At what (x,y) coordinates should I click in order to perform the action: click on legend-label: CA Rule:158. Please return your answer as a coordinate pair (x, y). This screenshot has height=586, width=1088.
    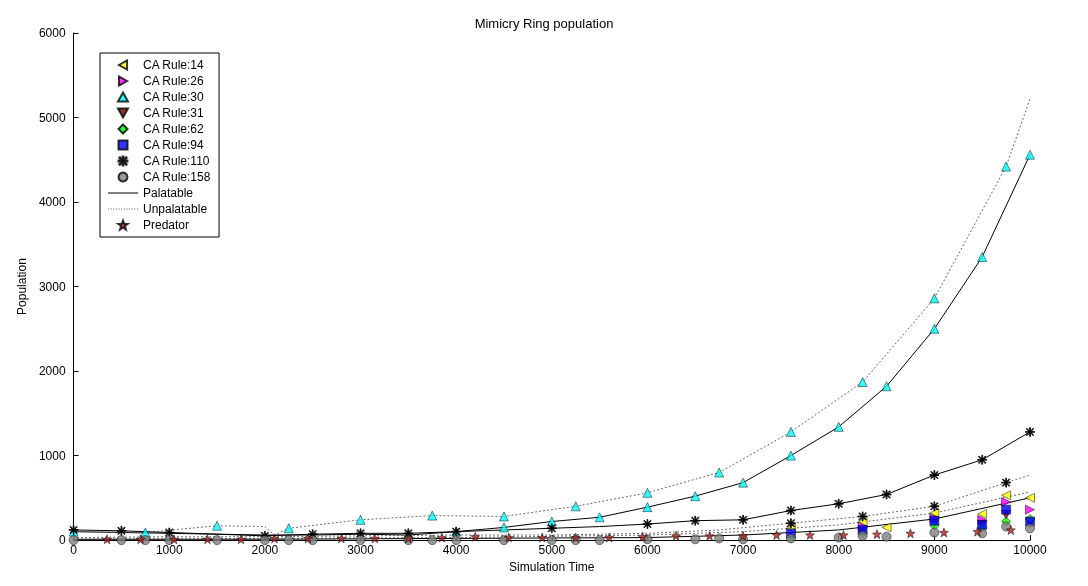
    Looking at the image, I should click on (177, 177).